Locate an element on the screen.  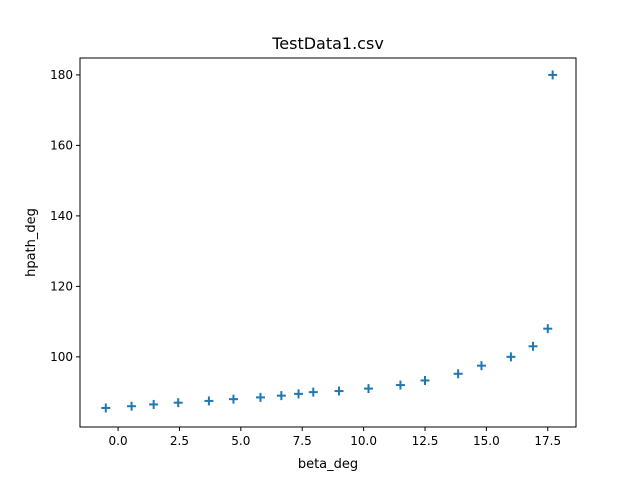
y-tick-label: 100 is located at coordinates (61, 357).